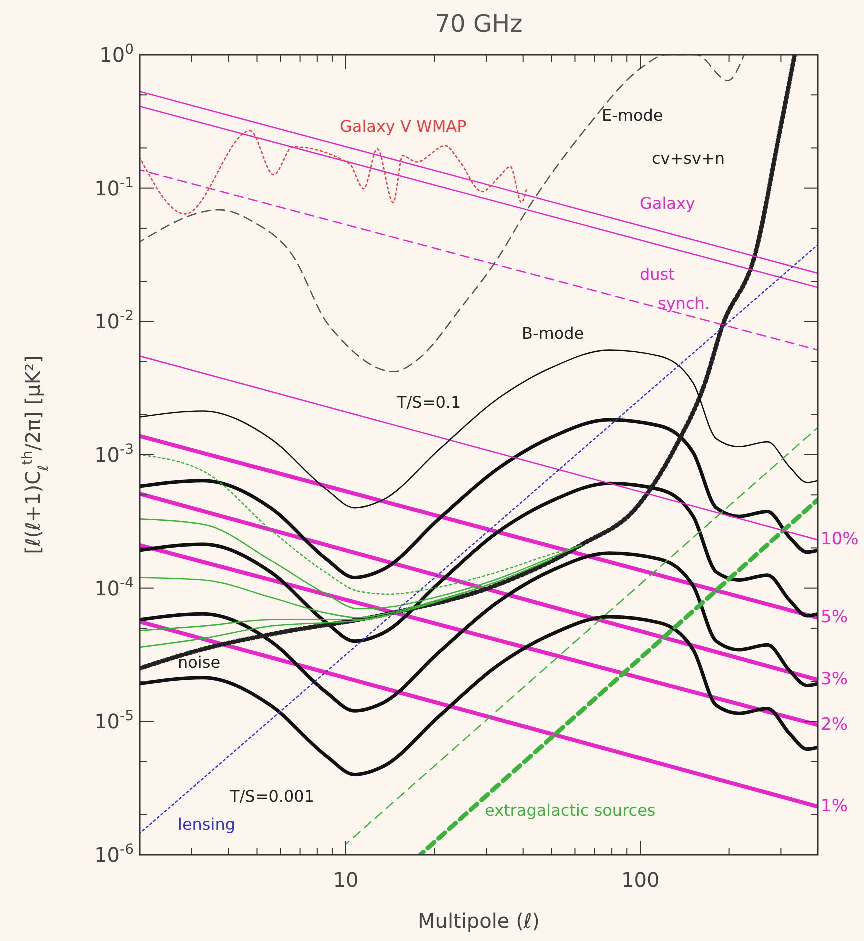 The height and width of the screenshot is (941, 864). What do you see at coordinates (114, 187) in the screenshot?
I see `y-tick-label: 10$^{-1}$` at bounding box center [114, 187].